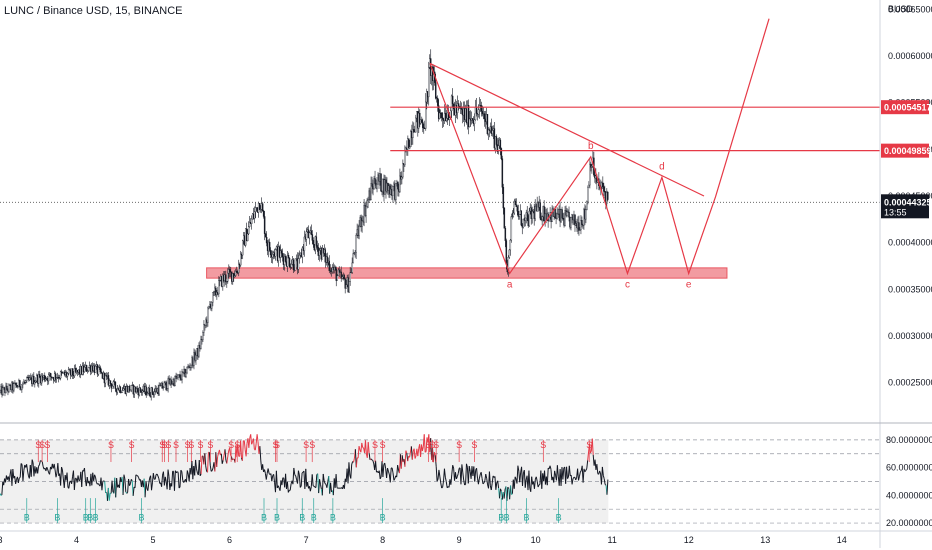 The image size is (932, 550). What do you see at coordinates (459, 540) in the screenshot?
I see `time-tick-label: 9` at bounding box center [459, 540].